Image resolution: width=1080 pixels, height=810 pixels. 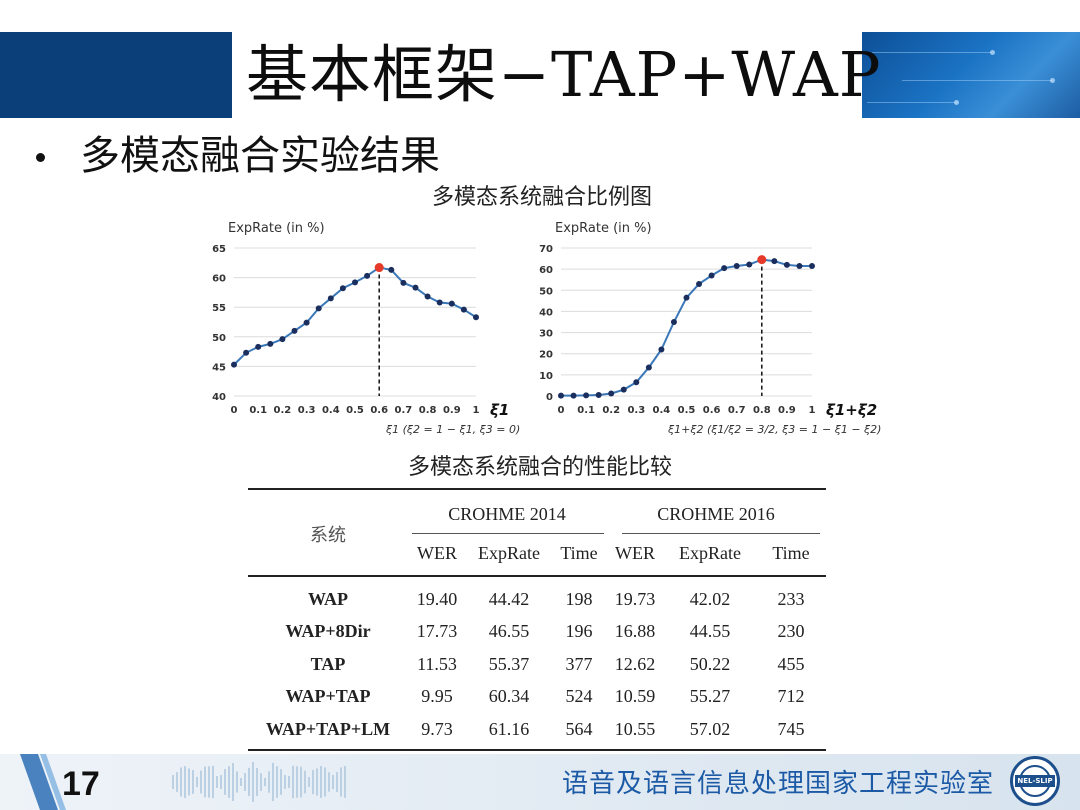 I want to click on table-cell: 50.22, so click(x=710, y=663).